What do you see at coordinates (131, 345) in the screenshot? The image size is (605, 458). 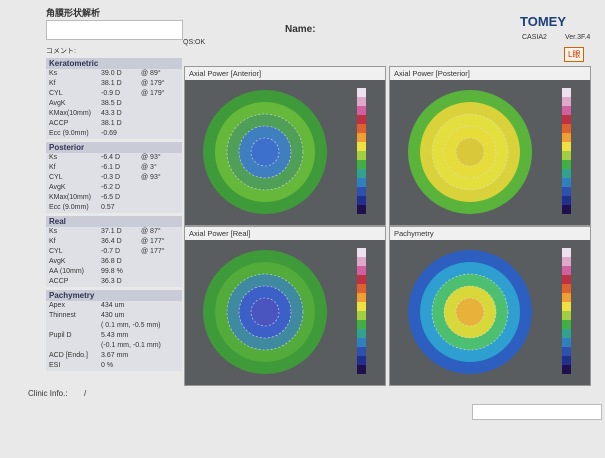 I see `value: (-0.1 mm, -0.1 mm)` at bounding box center [131, 345].